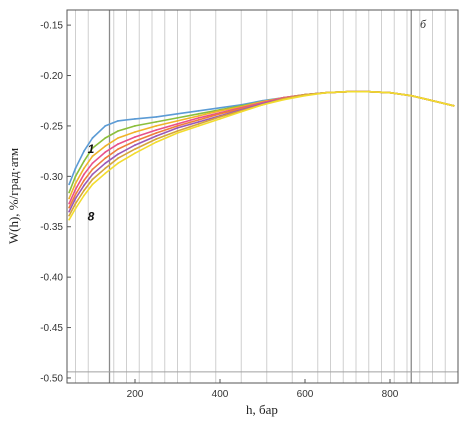 This screenshot has width=472, height=430. What do you see at coordinates (262, 409) in the screenshot?
I see `x-axis-title: h, бар` at bounding box center [262, 409].